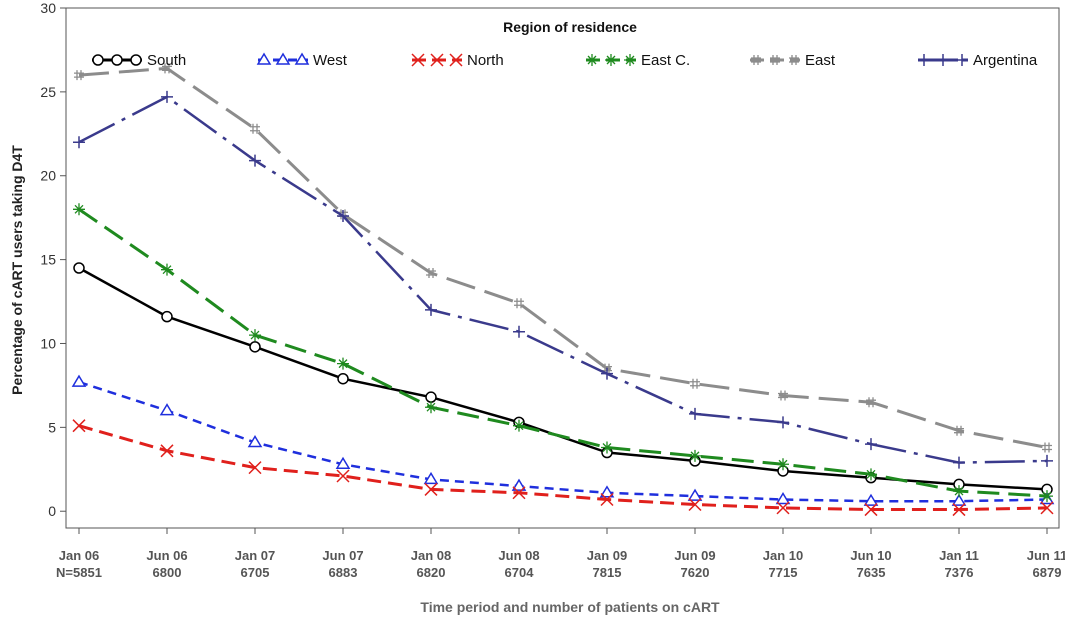  What do you see at coordinates (783, 572) in the screenshot?
I see `x-tick-label-count: 7715` at bounding box center [783, 572].